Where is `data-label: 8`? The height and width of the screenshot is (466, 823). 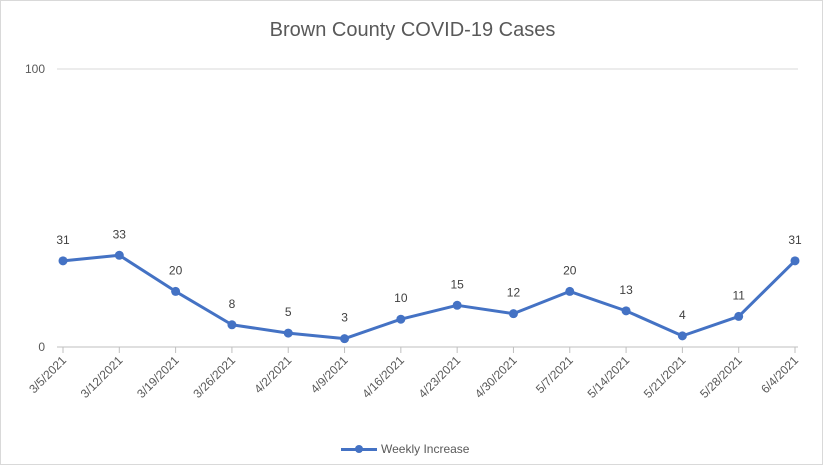 data-label: 8 is located at coordinates (232, 304).